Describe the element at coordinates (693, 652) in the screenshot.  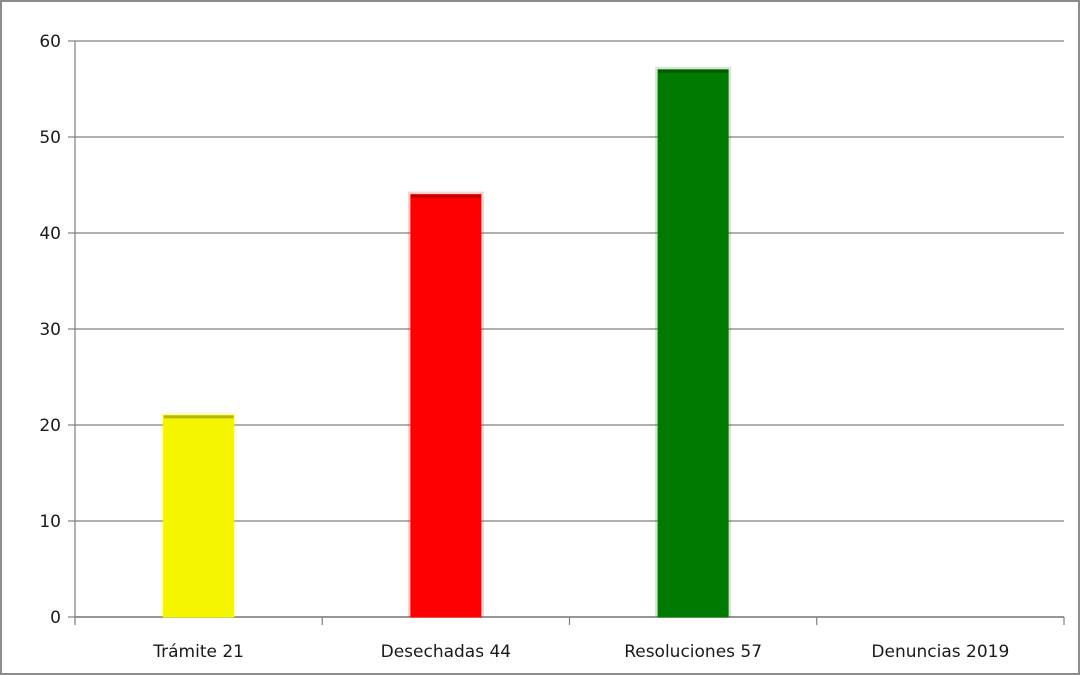
I see `x-category-label: Resoluciones 57` at that location.